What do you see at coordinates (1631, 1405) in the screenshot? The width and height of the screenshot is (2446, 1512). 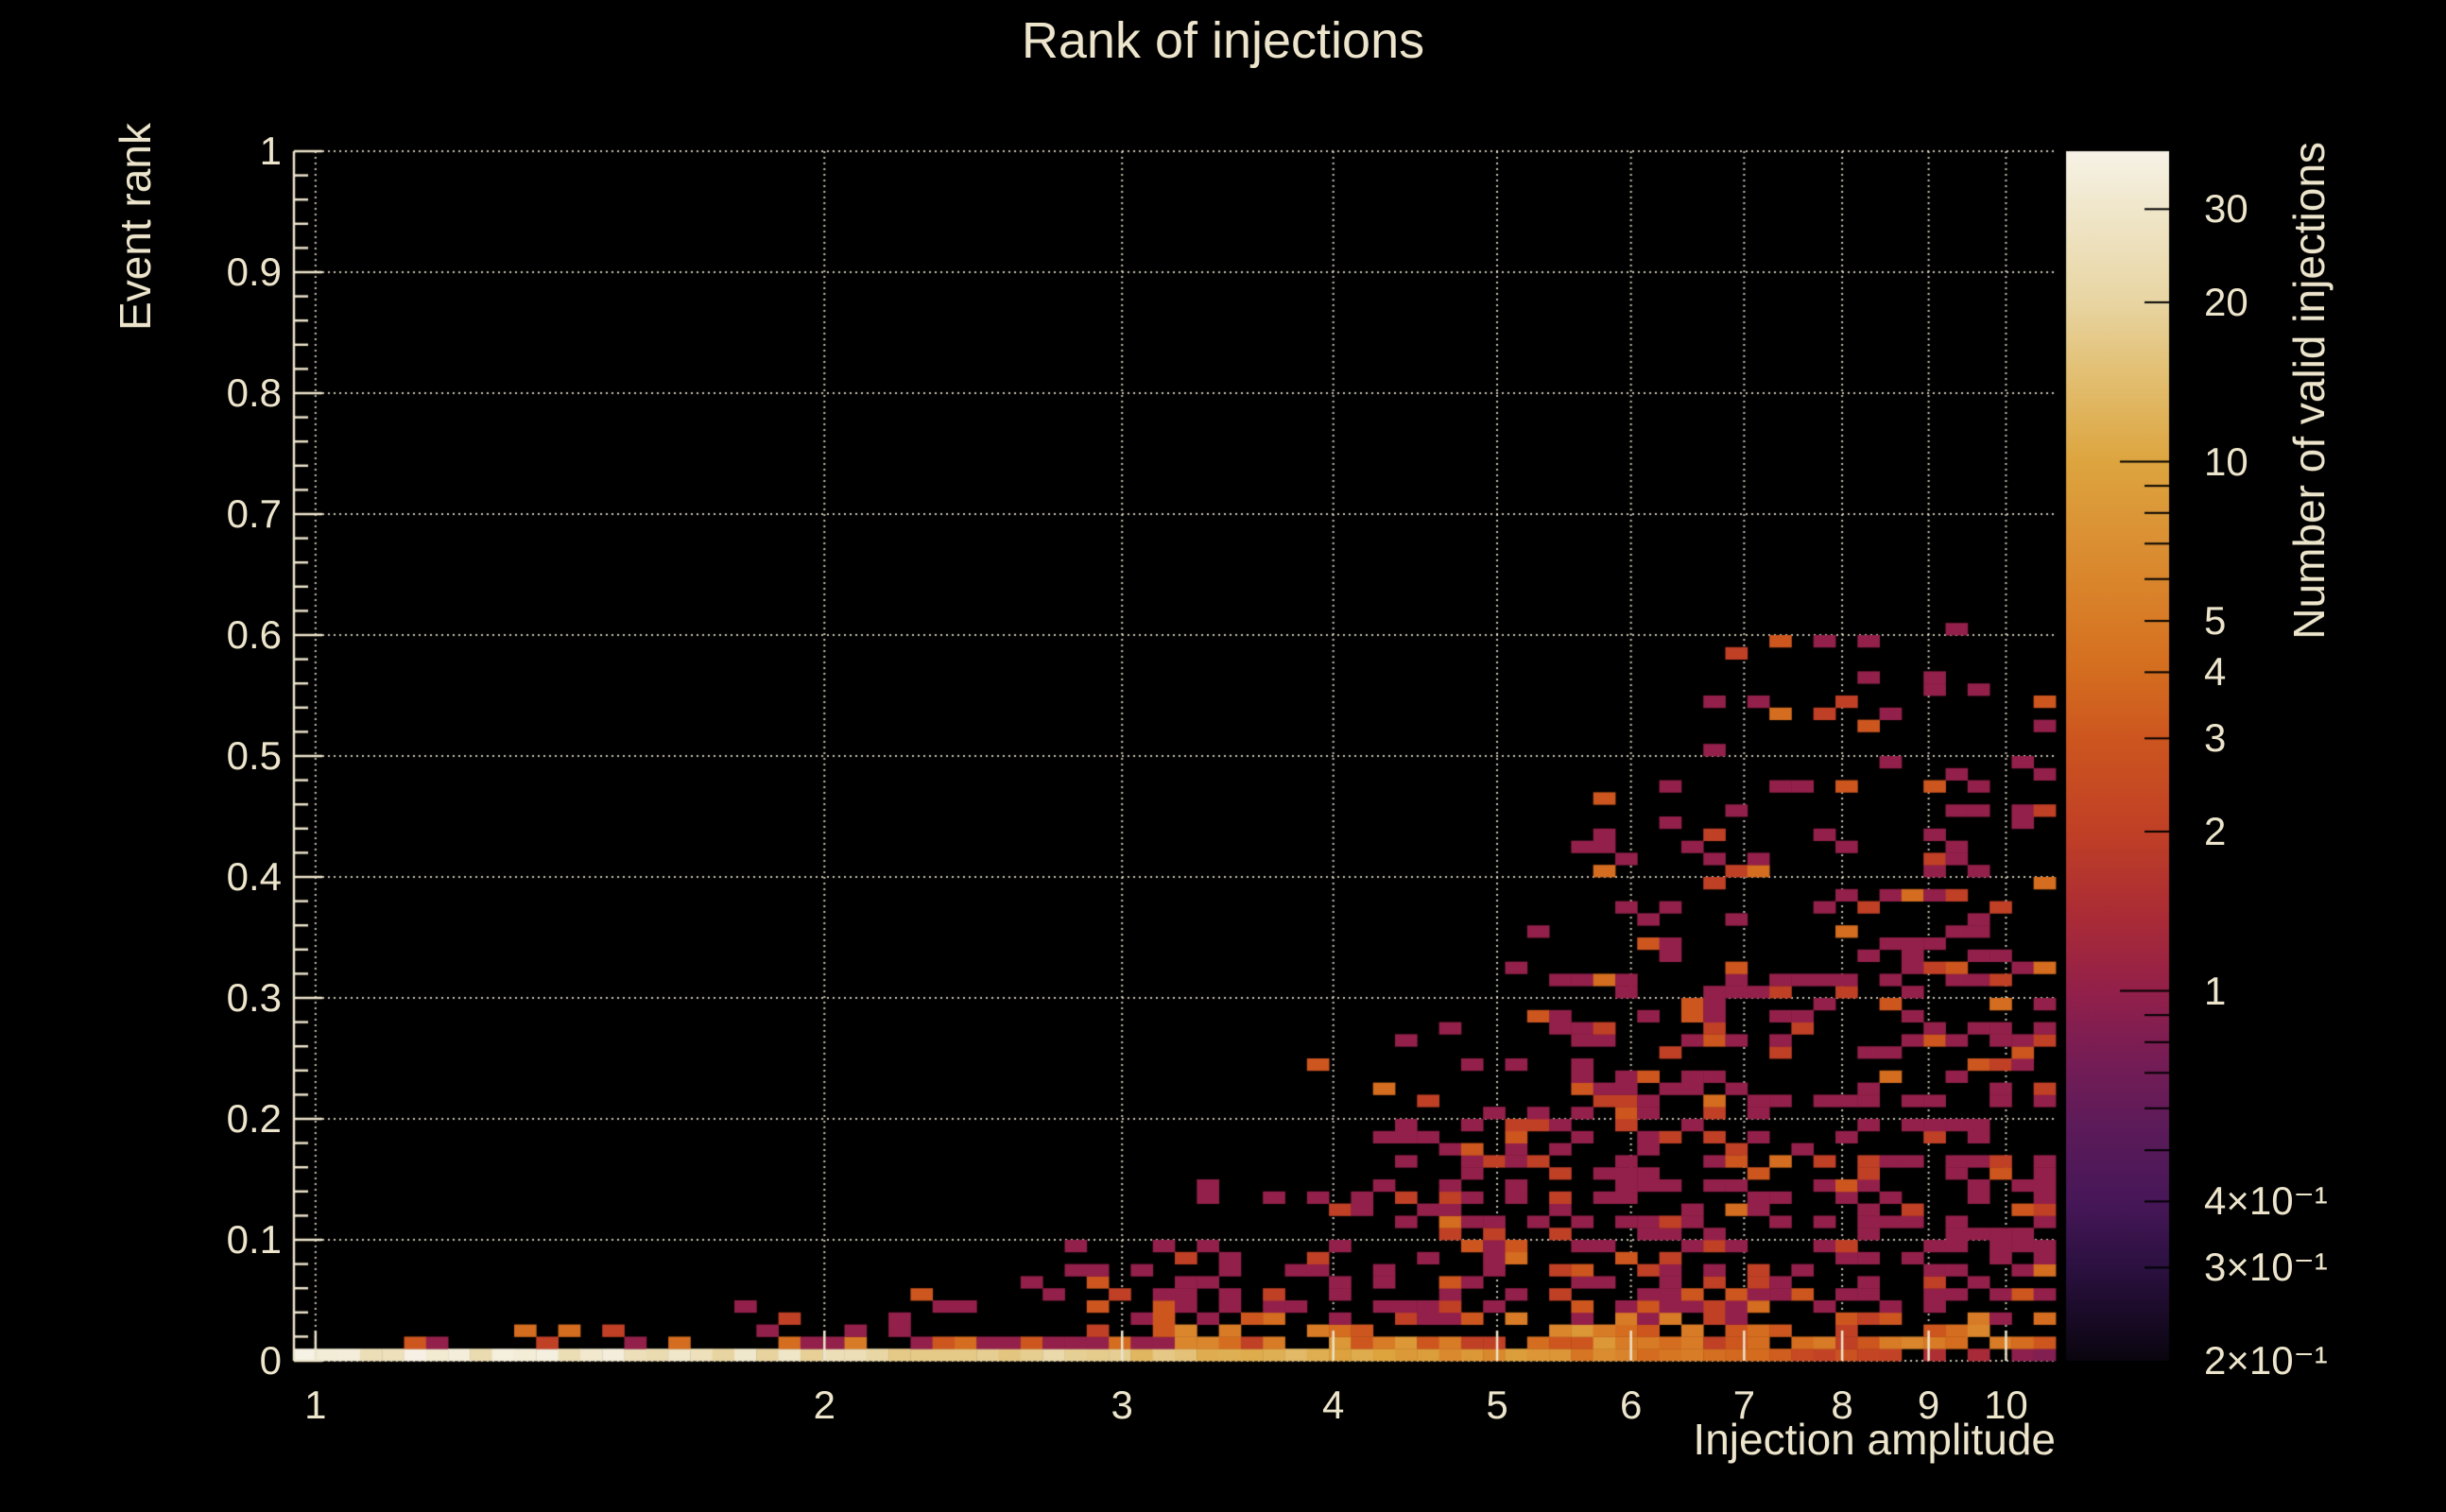 I see `x-tick-label: 6` at bounding box center [1631, 1405].